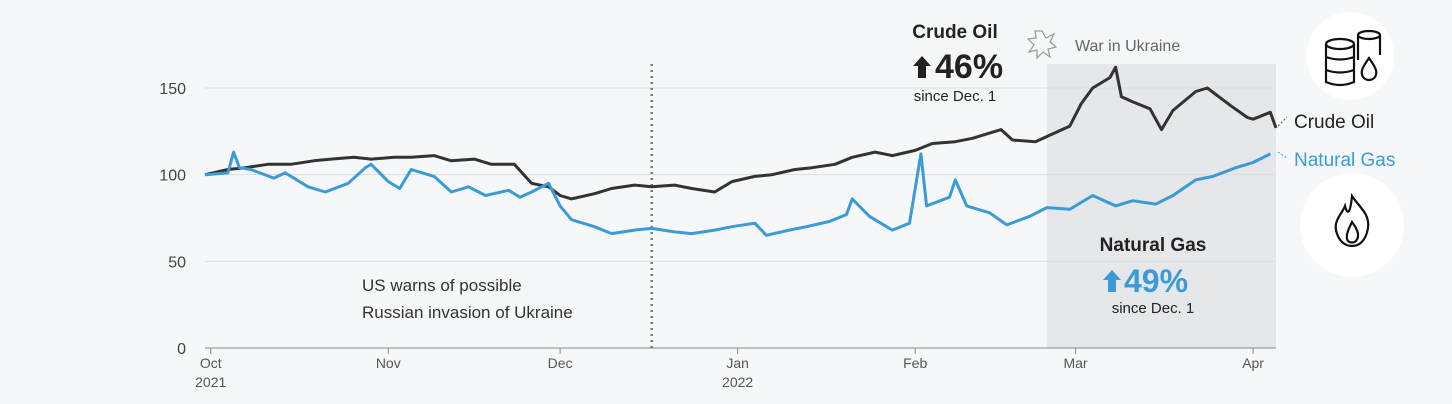 Image resolution: width=1452 pixels, height=404 pixels. What do you see at coordinates (915, 363) in the screenshot?
I see `x-tick-label: Feb` at bounding box center [915, 363].